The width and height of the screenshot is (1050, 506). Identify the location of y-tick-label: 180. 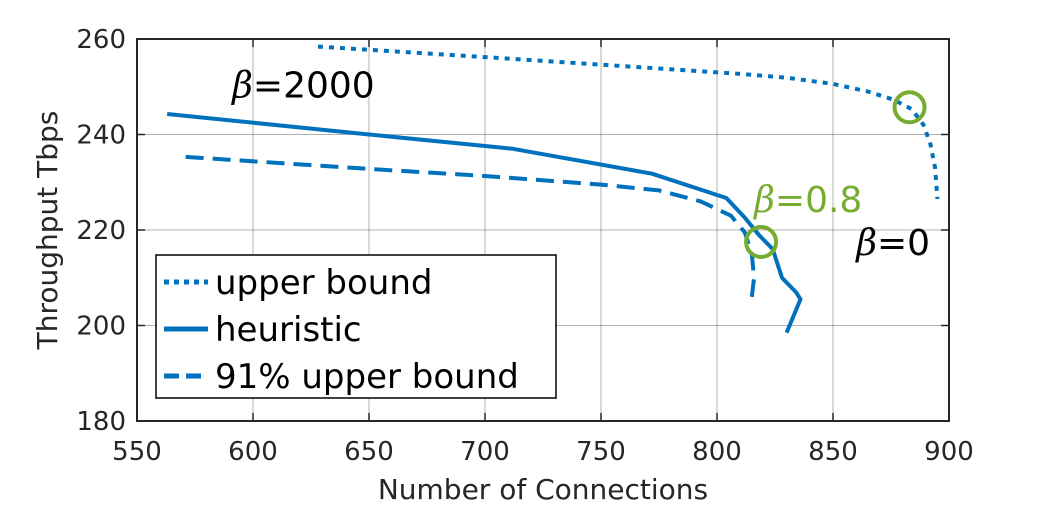
(101, 422).